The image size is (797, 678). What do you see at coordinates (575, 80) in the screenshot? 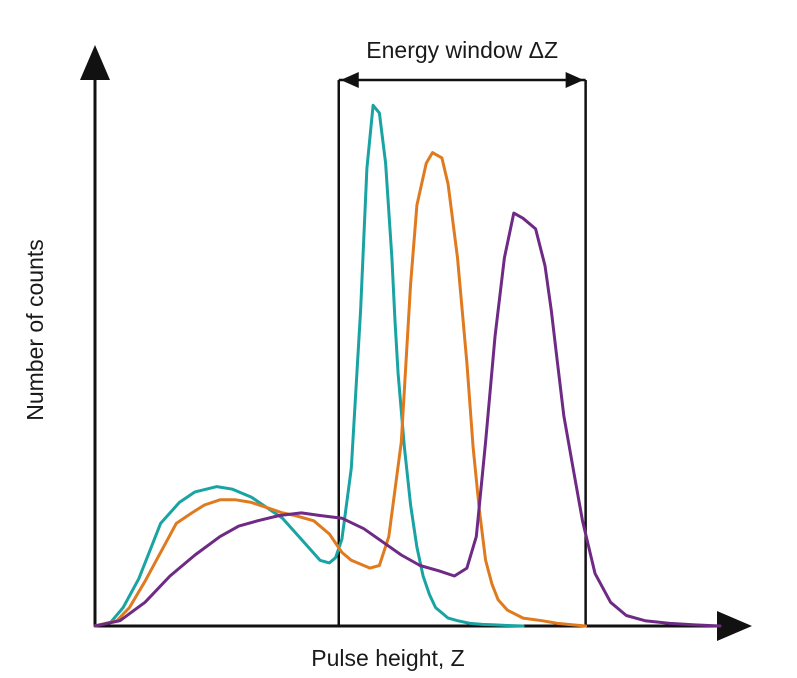
I see `energy-window-arrowhead-right` at bounding box center [575, 80].